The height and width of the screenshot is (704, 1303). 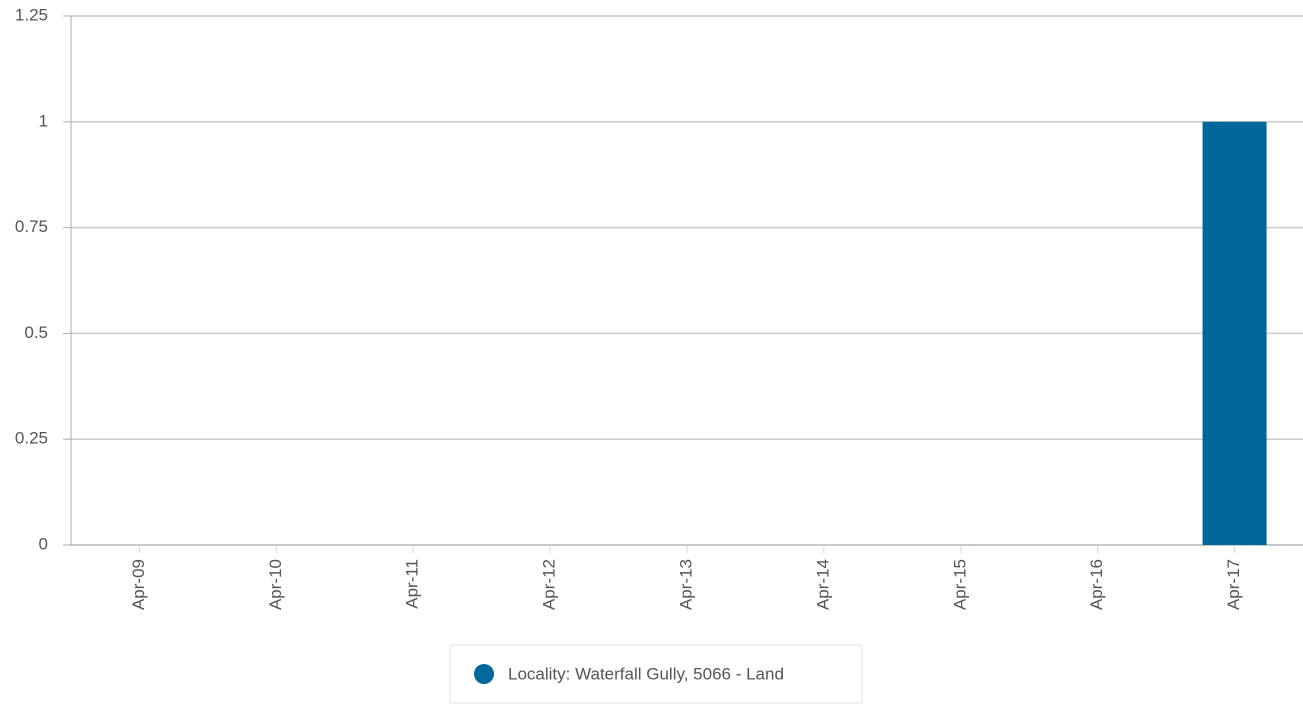 What do you see at coordinates (31, 226) in the screenshot?
I see `y-tick-label: 0.75` at bounding box center [31, 226].